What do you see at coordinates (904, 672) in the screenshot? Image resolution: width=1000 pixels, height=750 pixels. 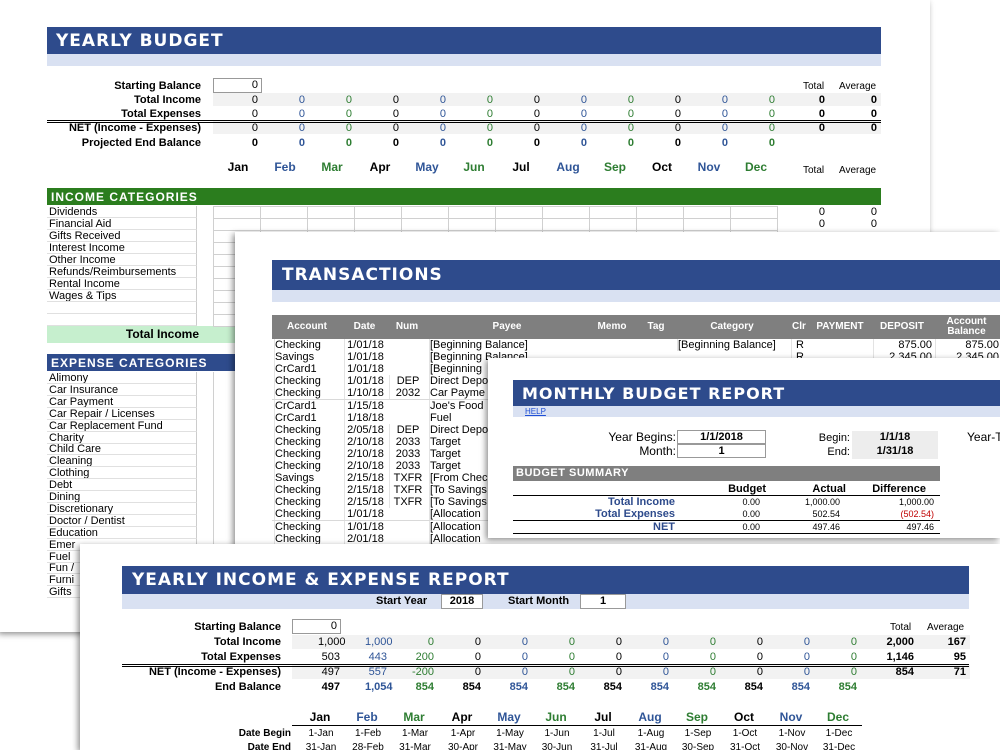 I see `ie-row-total: 854` at bounding box center [904, 672].